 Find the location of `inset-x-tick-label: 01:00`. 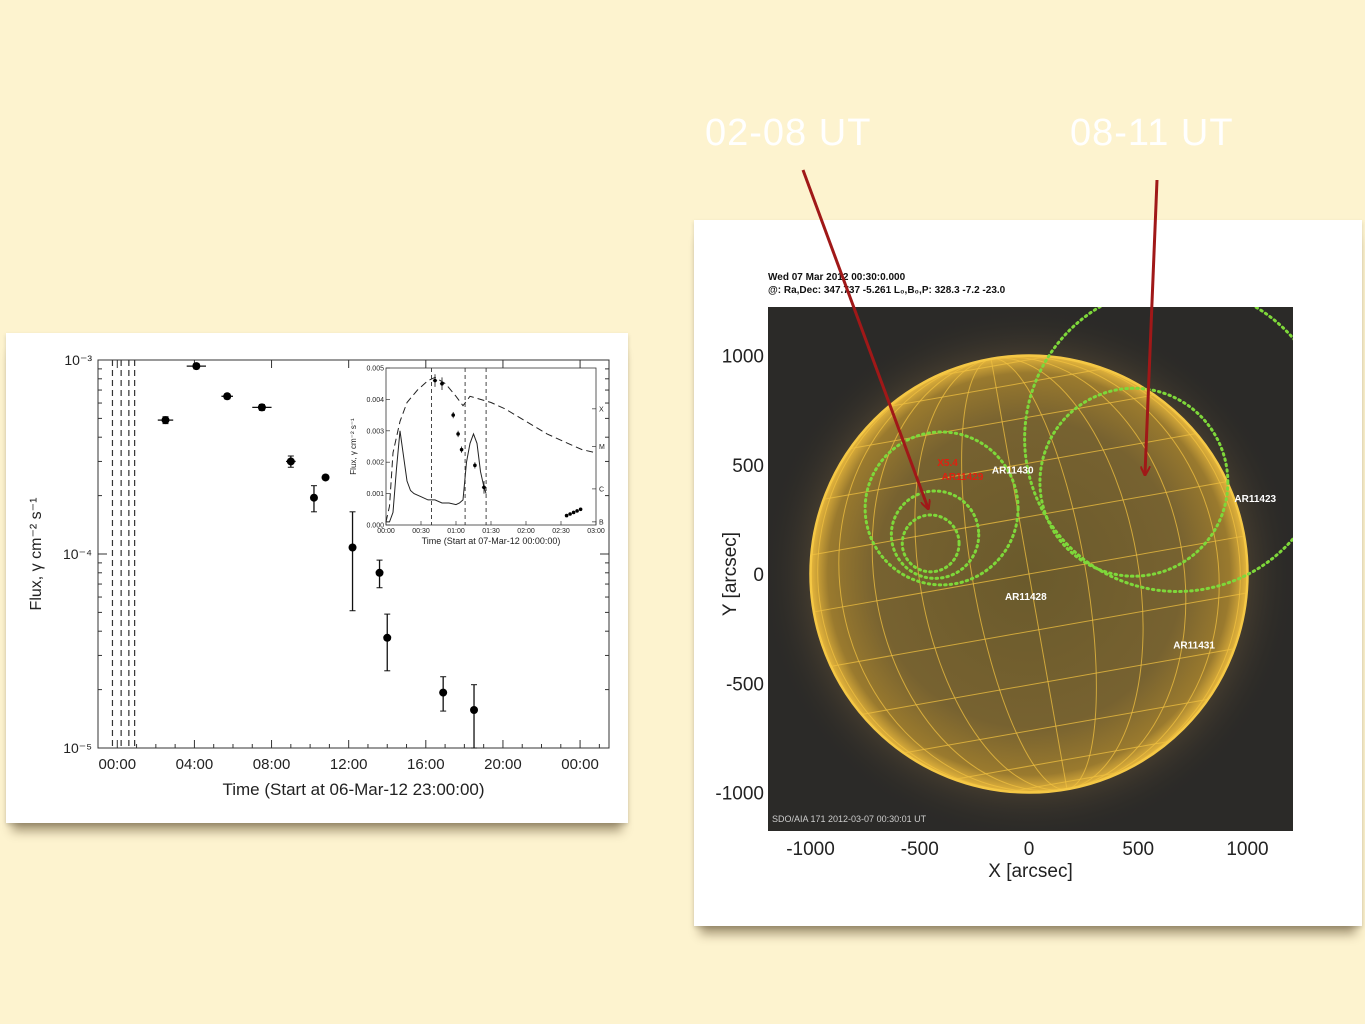

inset-x-tick-label: 01:00 is located at coordinates (456, 531).